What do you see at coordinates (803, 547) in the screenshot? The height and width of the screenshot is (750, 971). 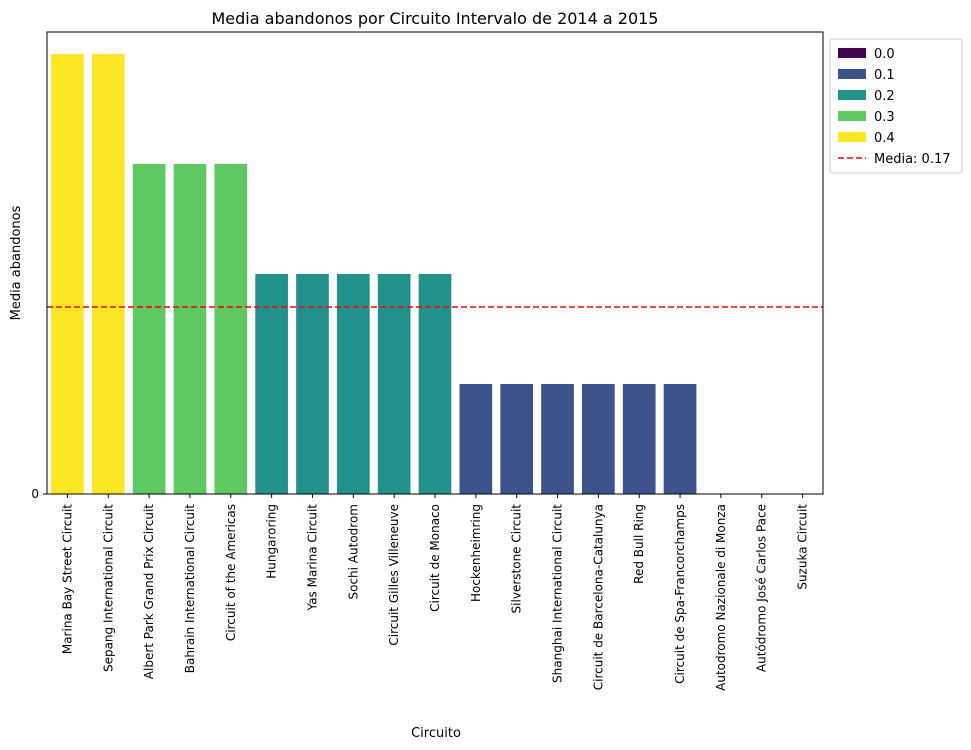 I see `x-tick-label: Suzuka Circuit` at bounding box center [803, 547].